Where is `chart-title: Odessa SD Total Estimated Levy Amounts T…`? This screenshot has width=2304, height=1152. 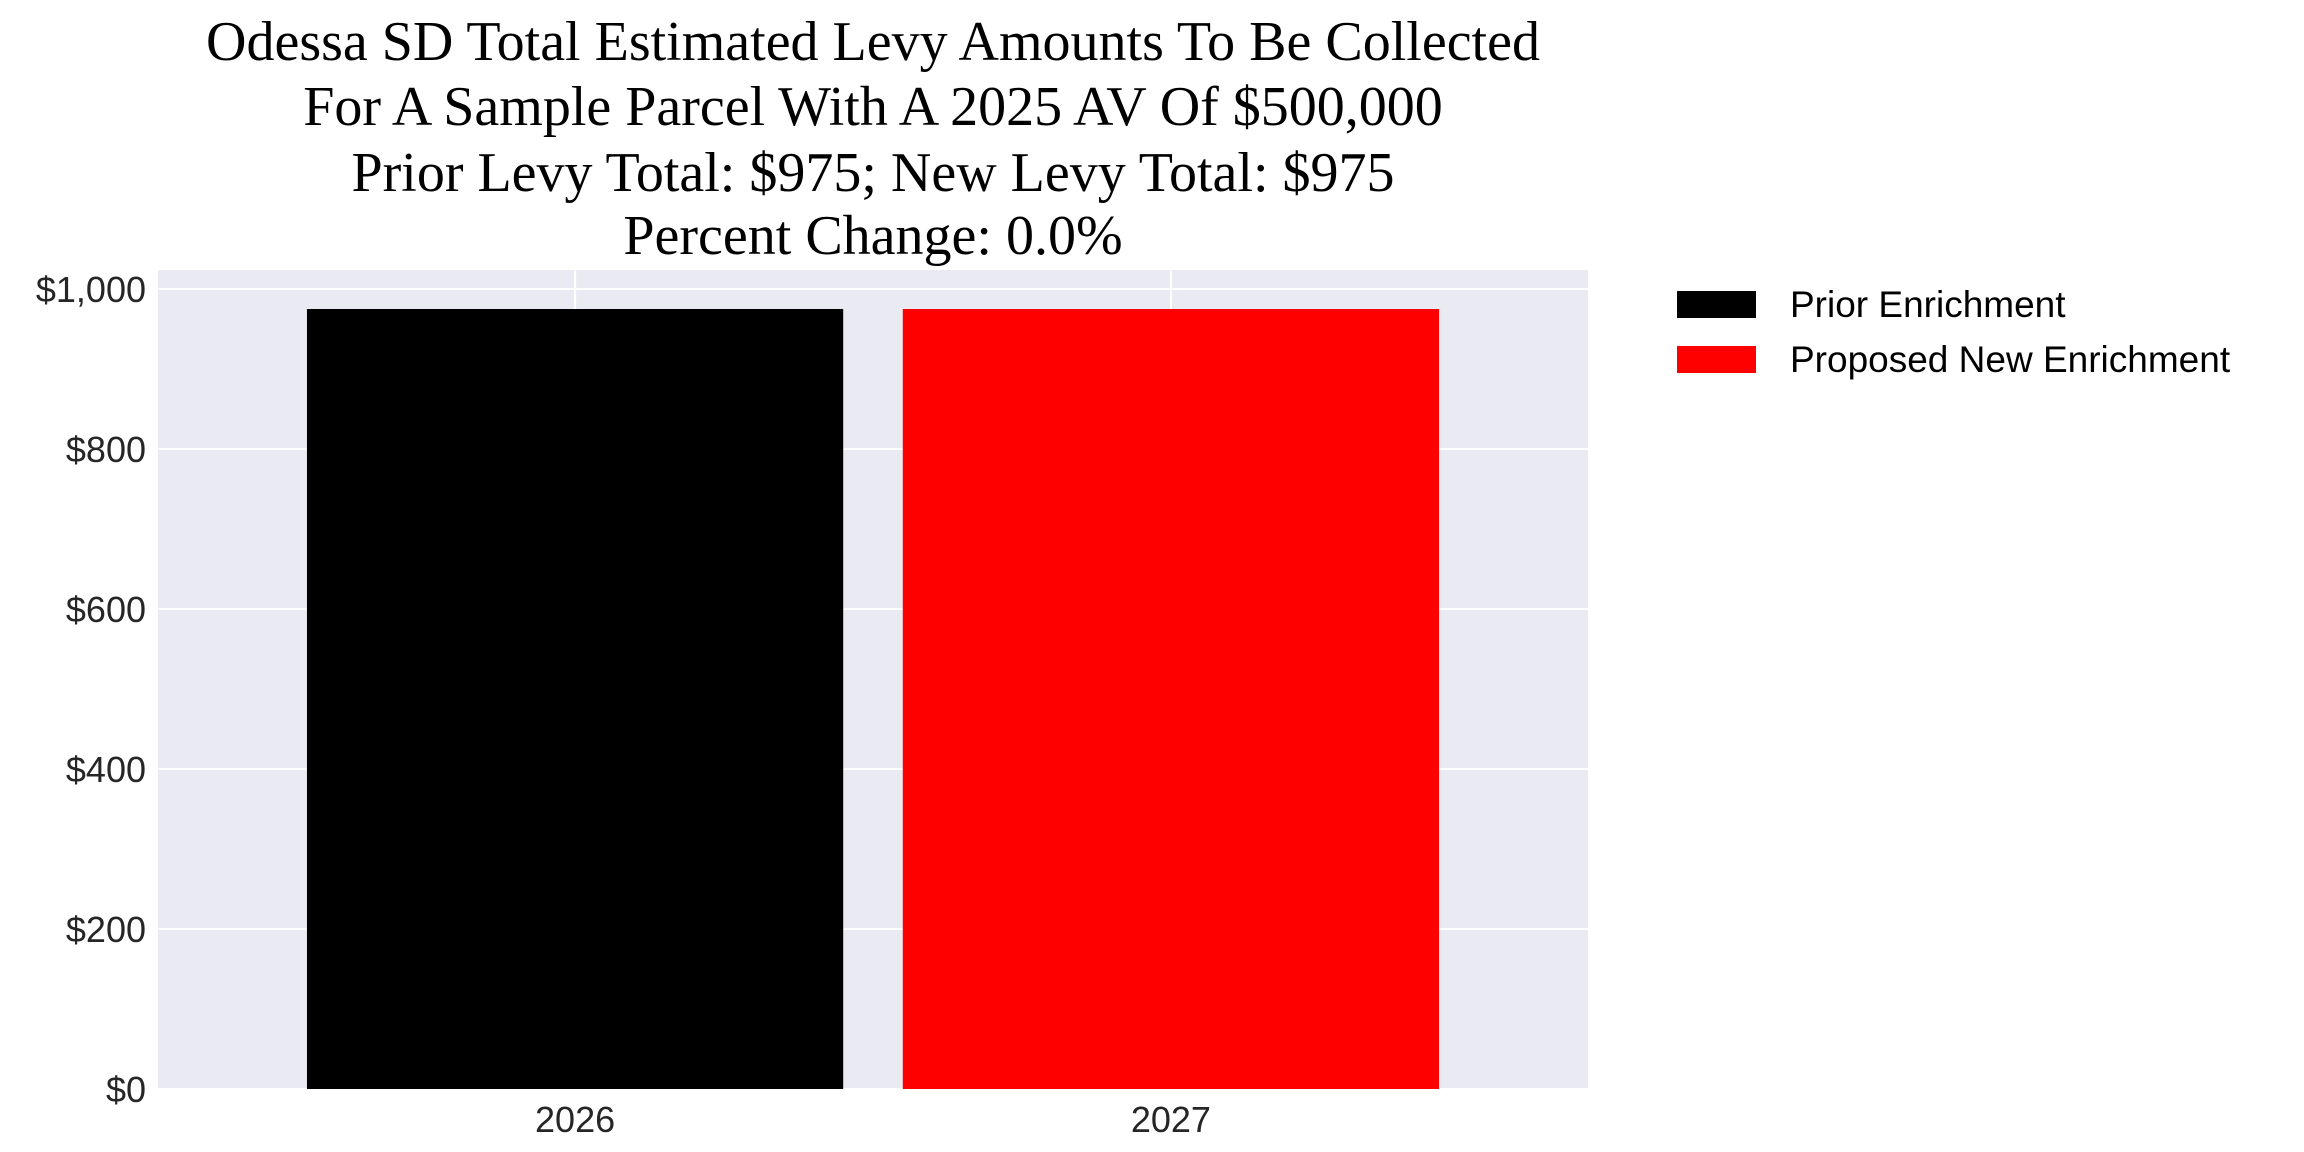 chart-title: Odessa SD Total Estimated Levy Amounts T… is located at coordinates (873, 139).